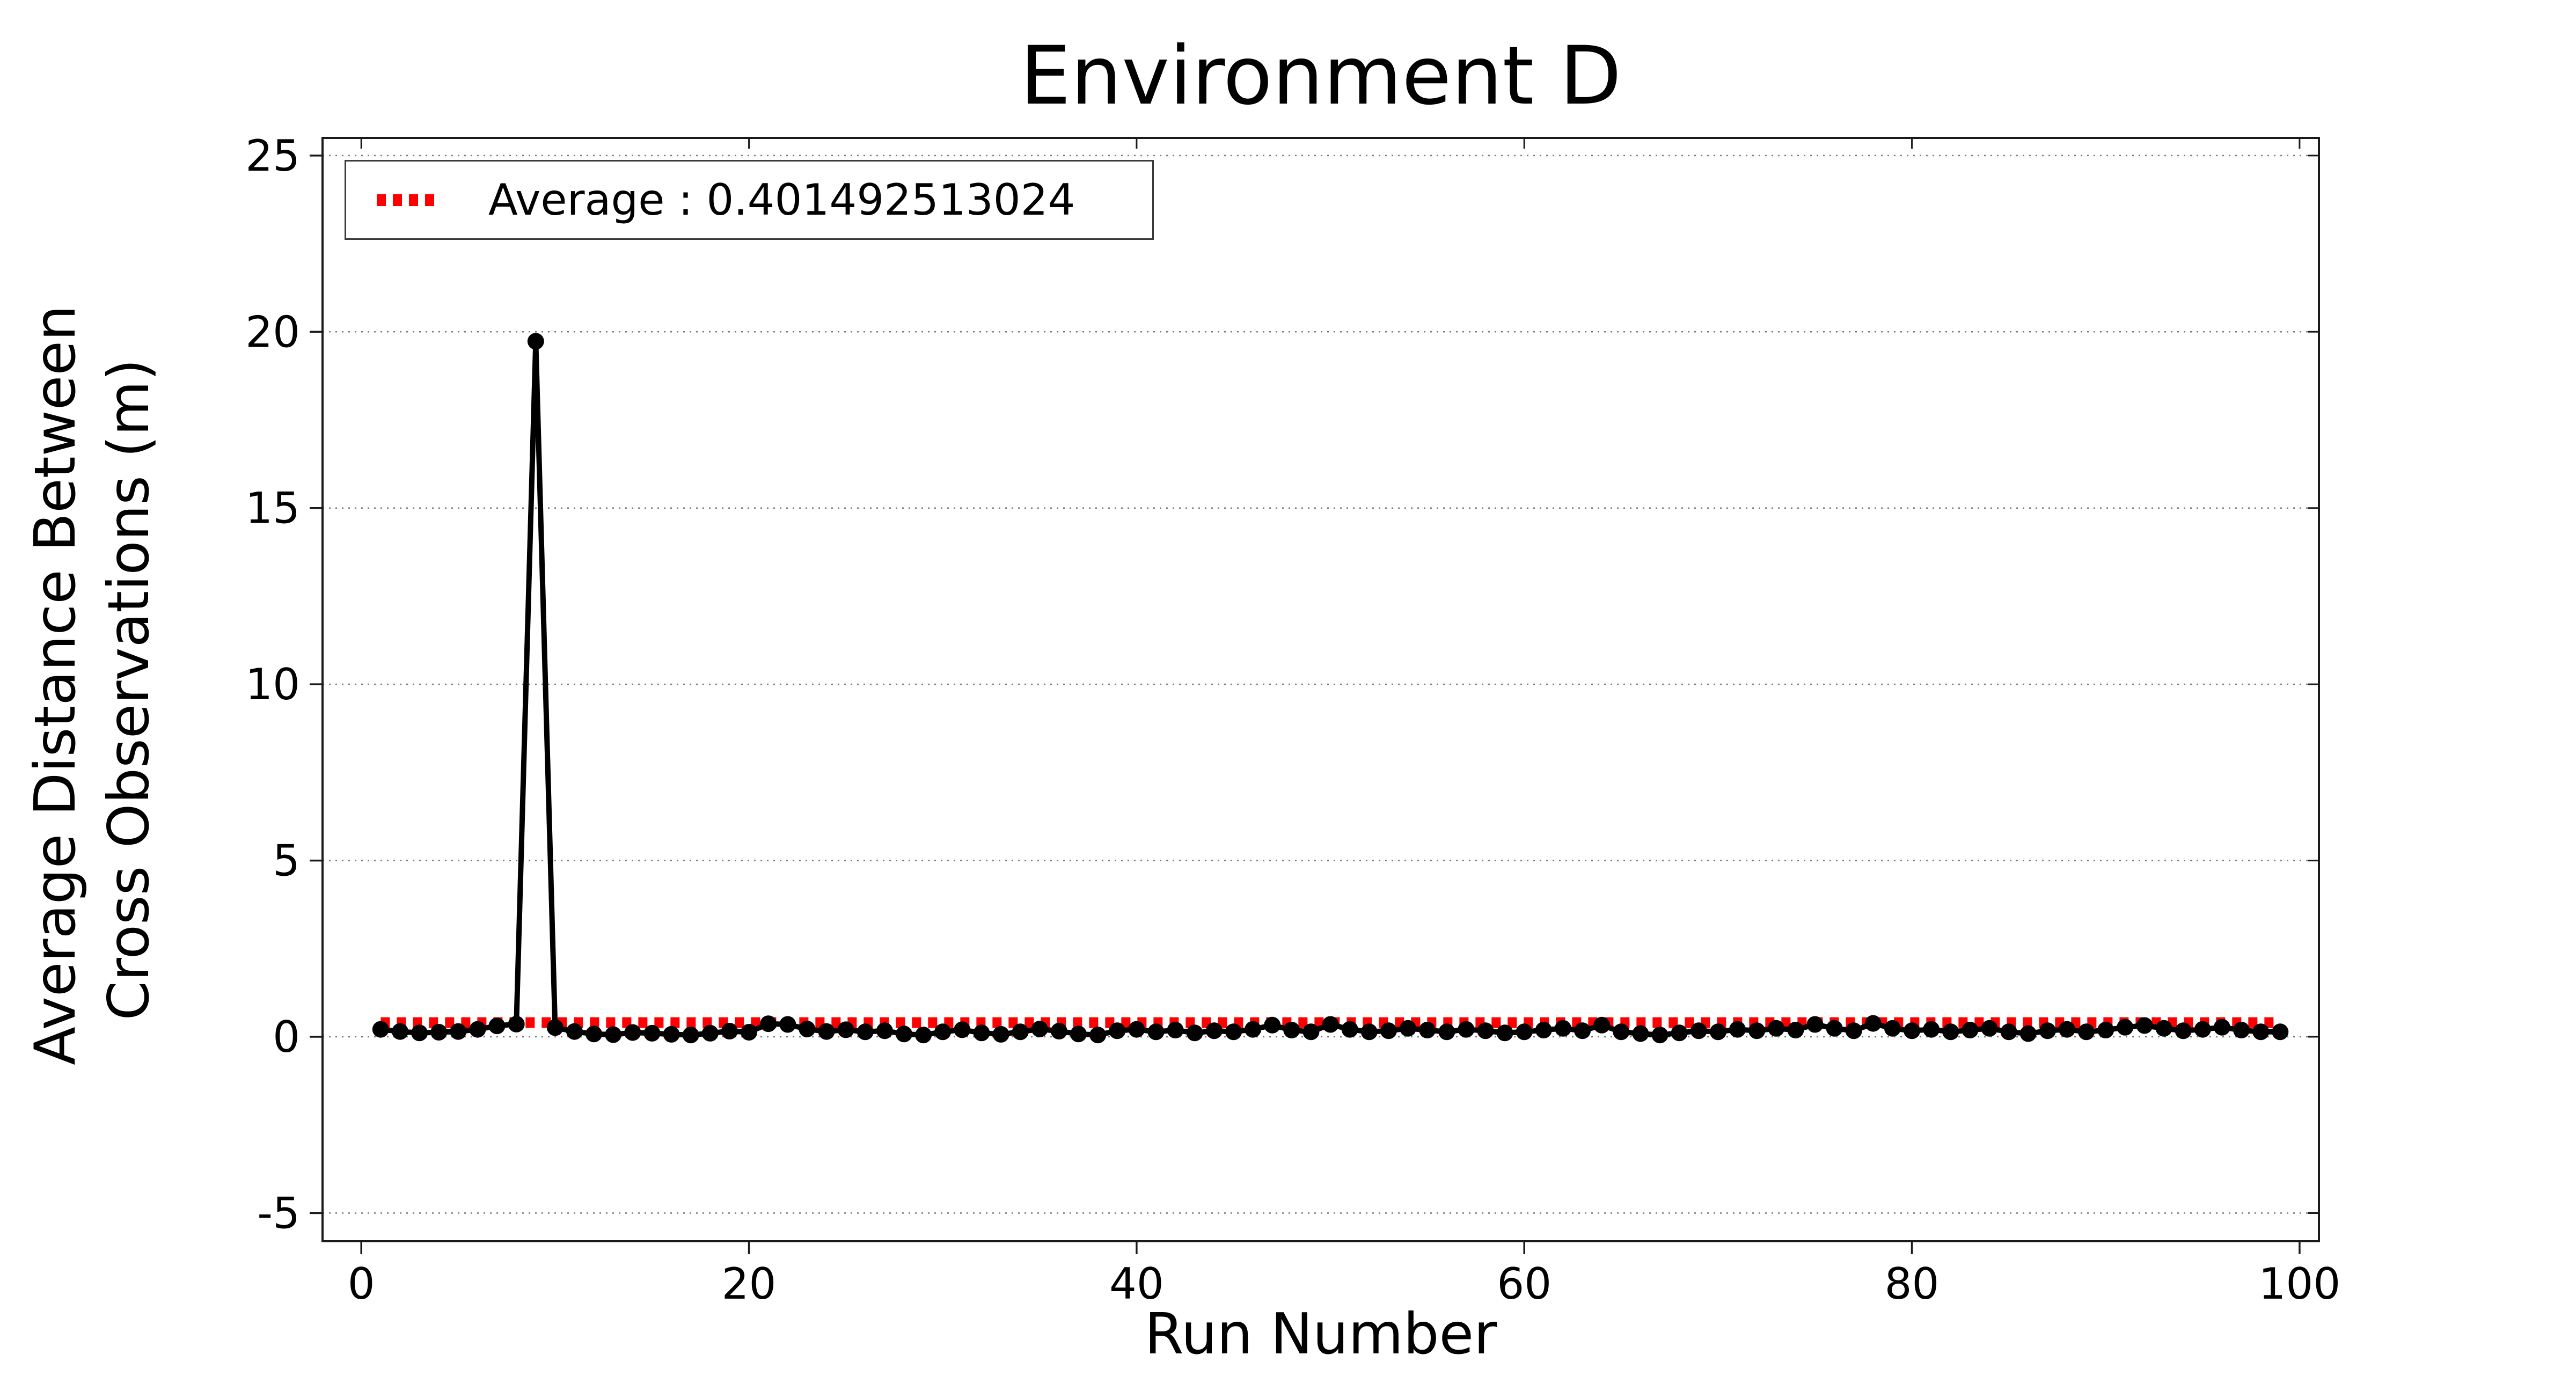  Describe the element at coordinates (1321, 76) in the screenshot. I see `chart-title: Environment D` at that location.